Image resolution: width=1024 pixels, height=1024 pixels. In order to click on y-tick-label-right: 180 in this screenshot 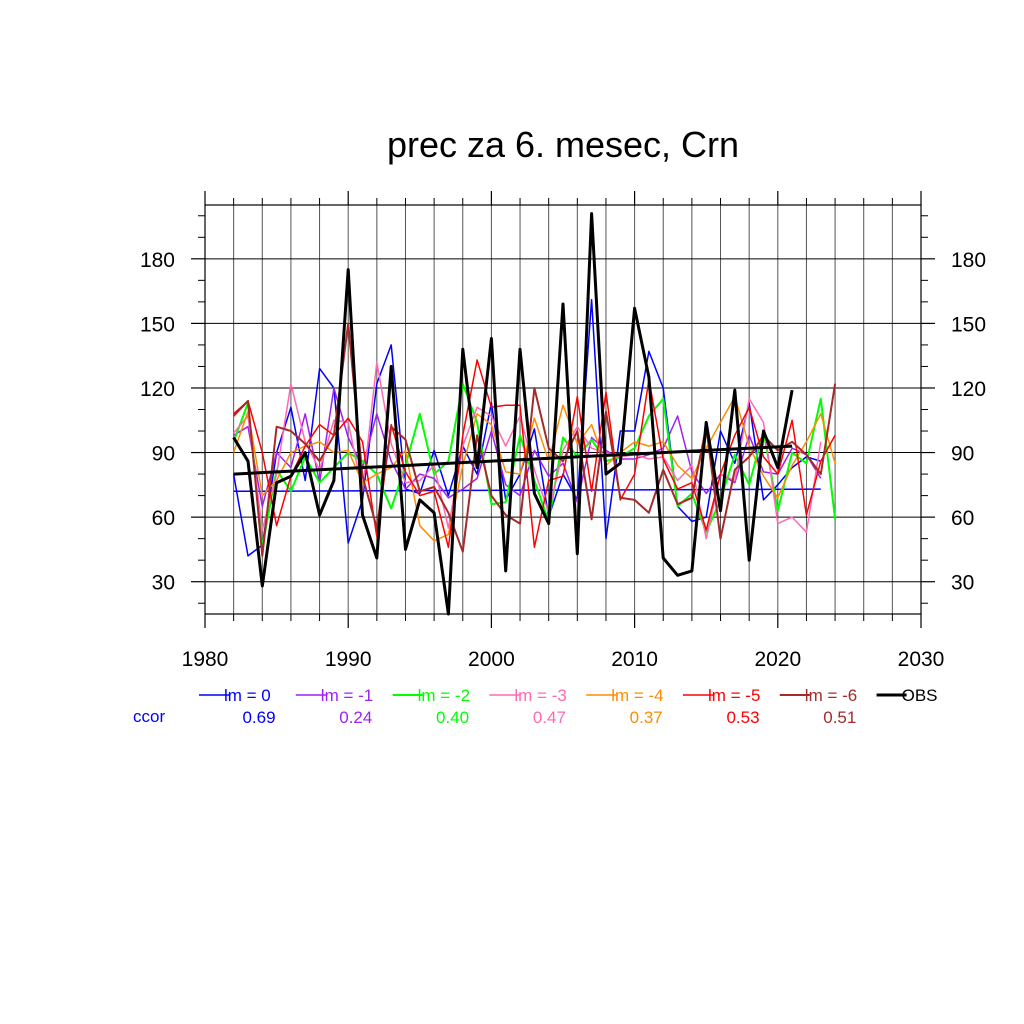, I will do `click(968, 260)`.